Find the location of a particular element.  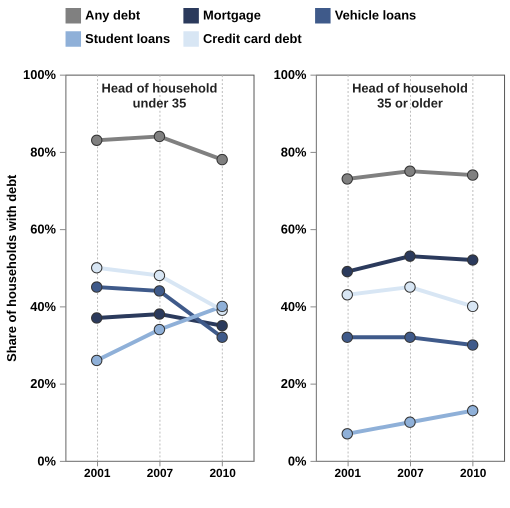

legend-label: Credit card debt is located at coordinates (252, 38).